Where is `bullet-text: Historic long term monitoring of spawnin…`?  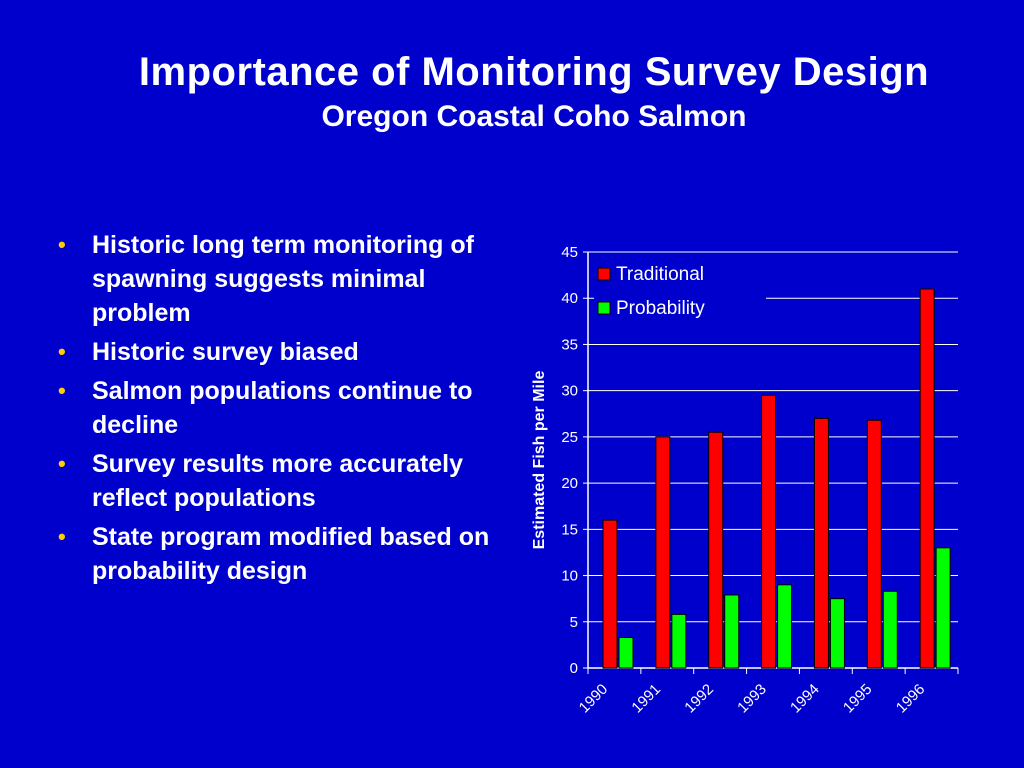
bullet-text: Historic long term monitoring of spawnin… is located at coordinates (283, 279).